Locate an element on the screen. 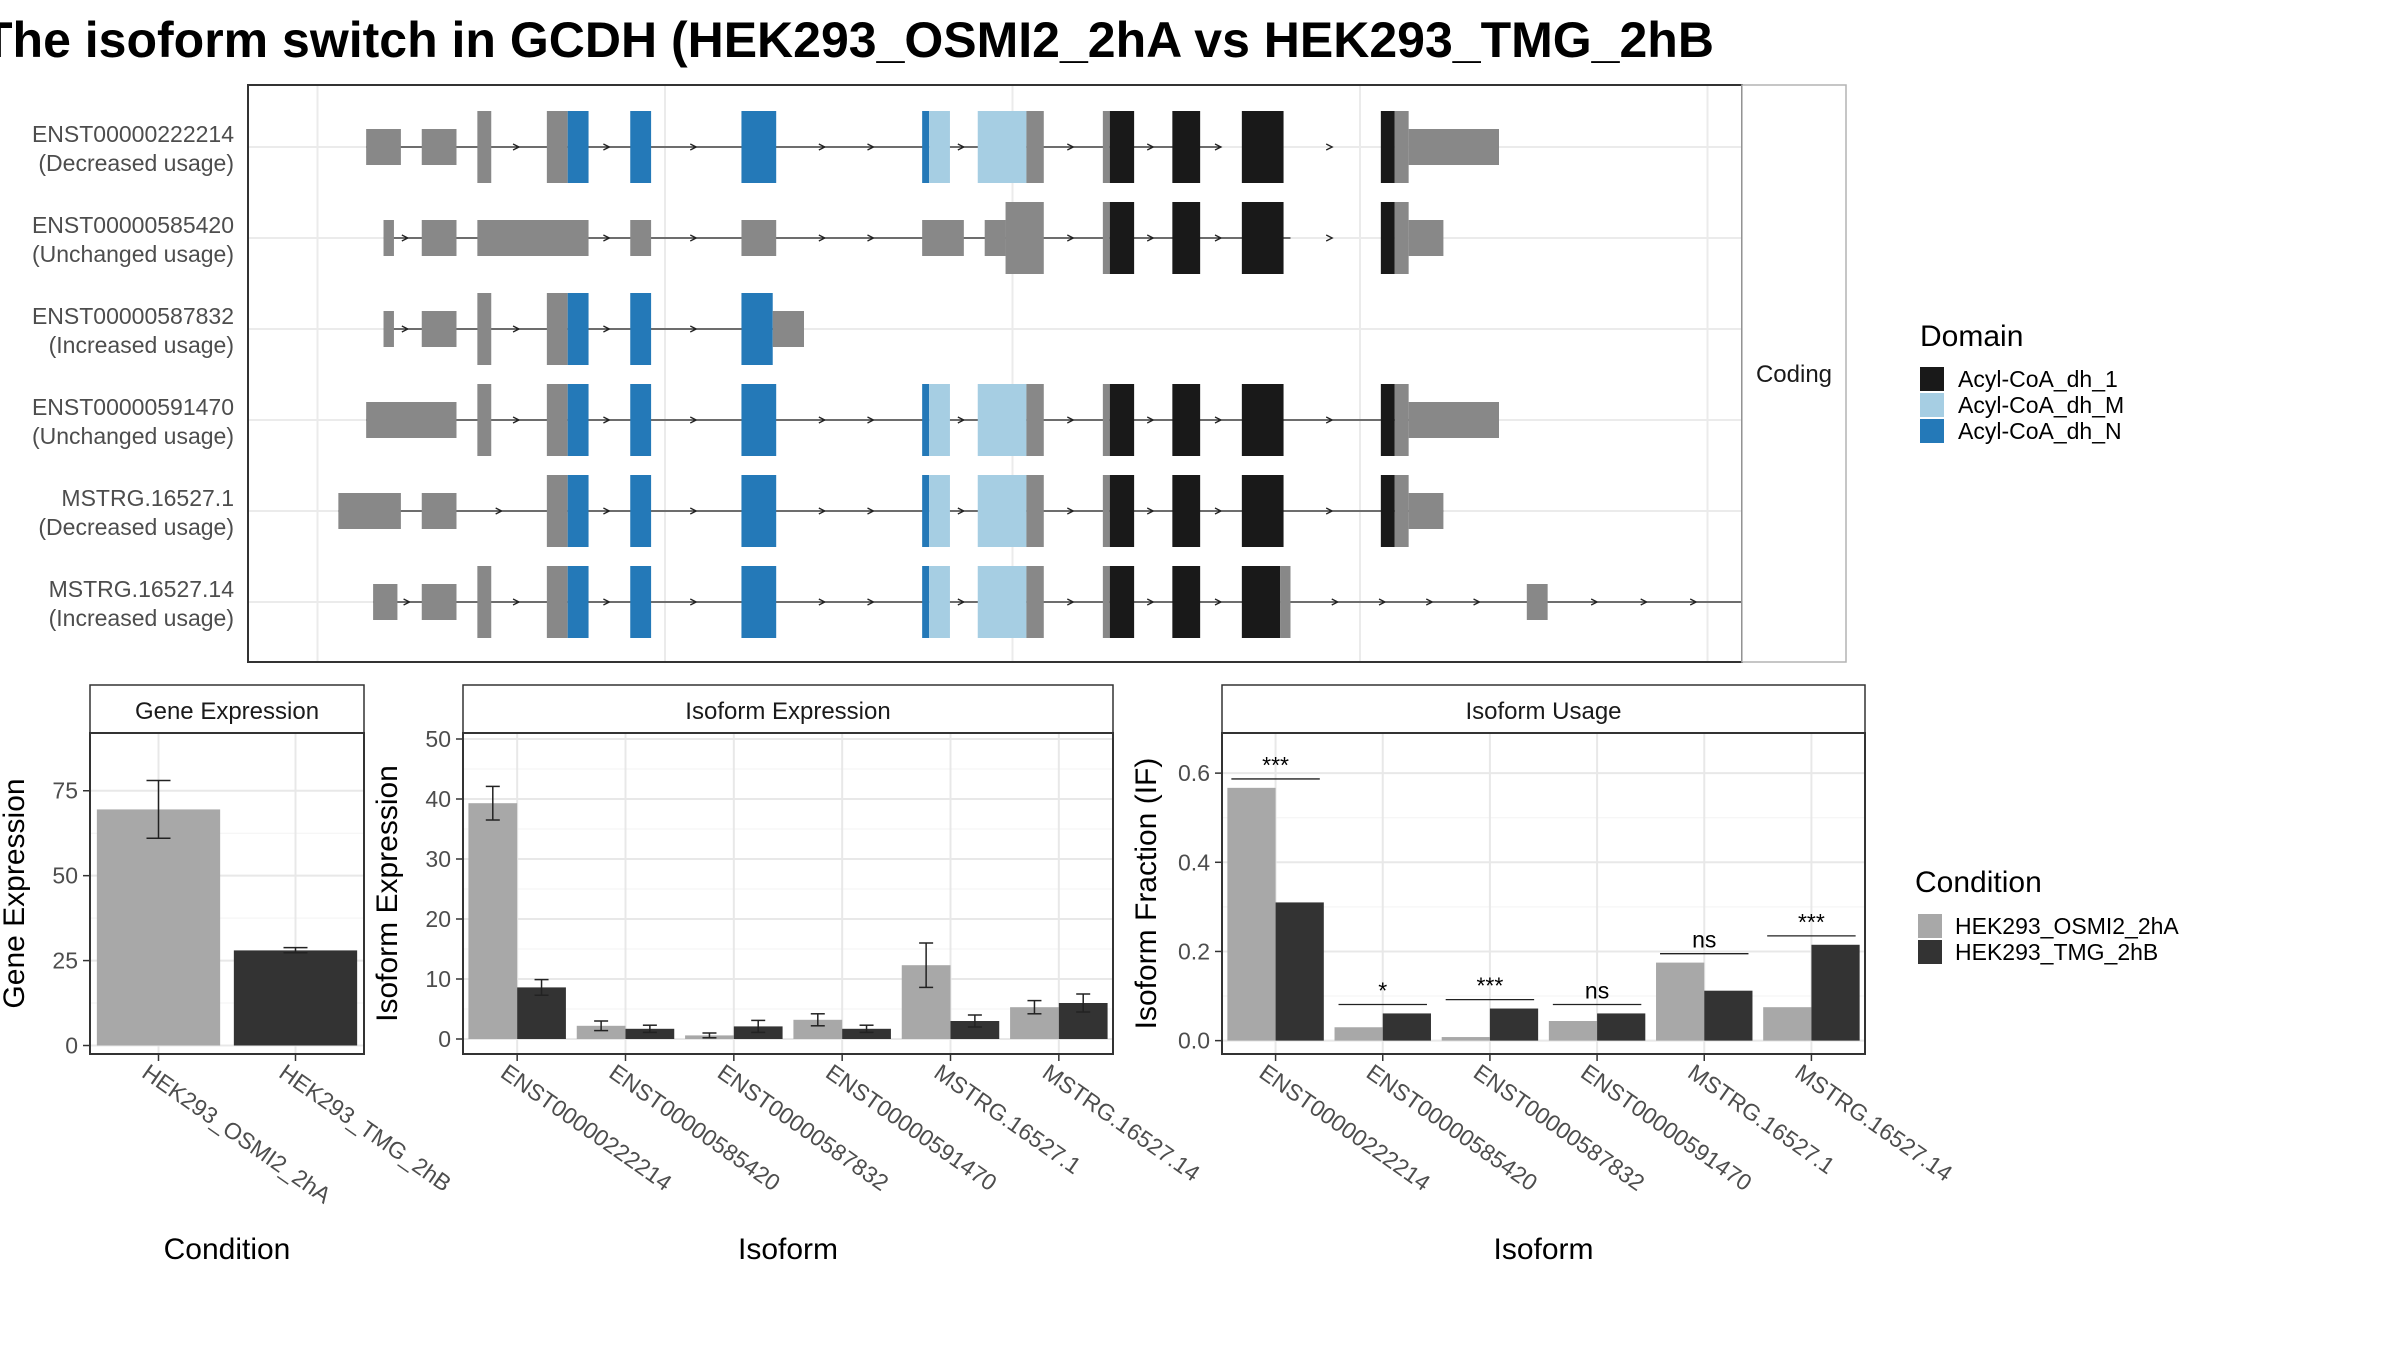 The height and width of the screenshot is (1350, 2400). y-tick-label: 0.6 is located at coordinates (1194, 773).